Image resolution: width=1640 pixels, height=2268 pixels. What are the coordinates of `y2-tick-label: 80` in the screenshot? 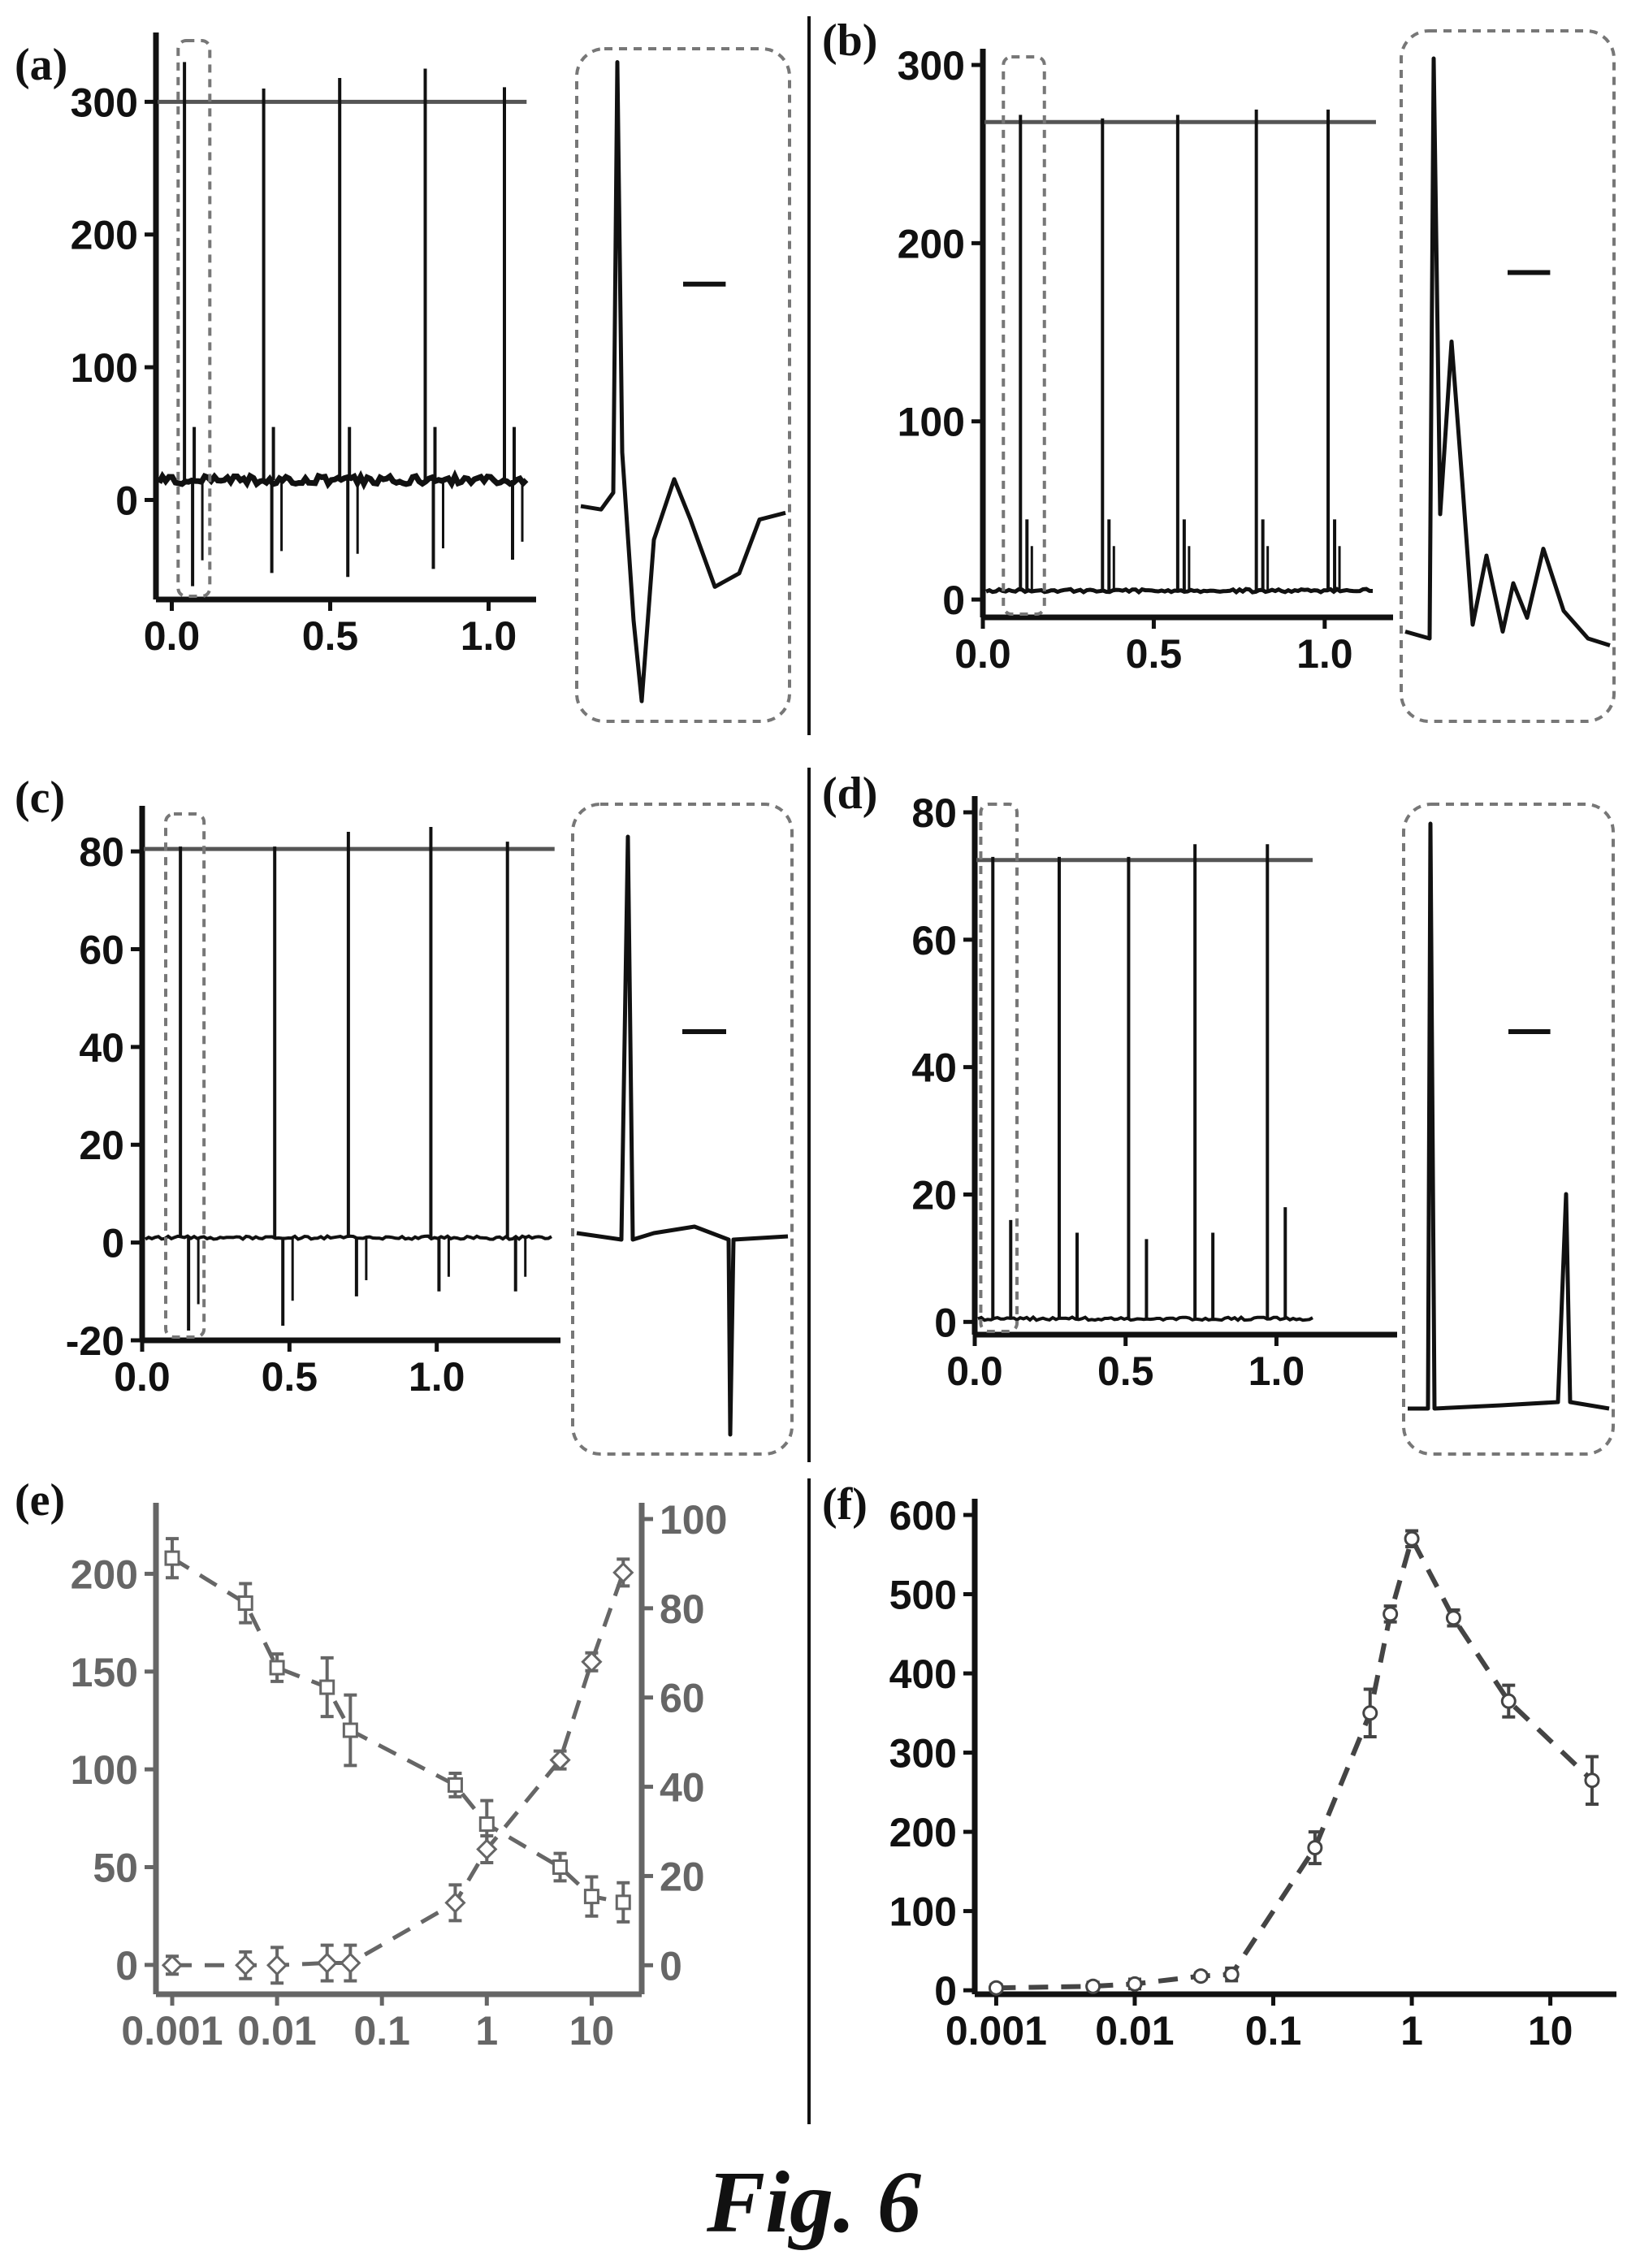 It's located at (683, 1609).